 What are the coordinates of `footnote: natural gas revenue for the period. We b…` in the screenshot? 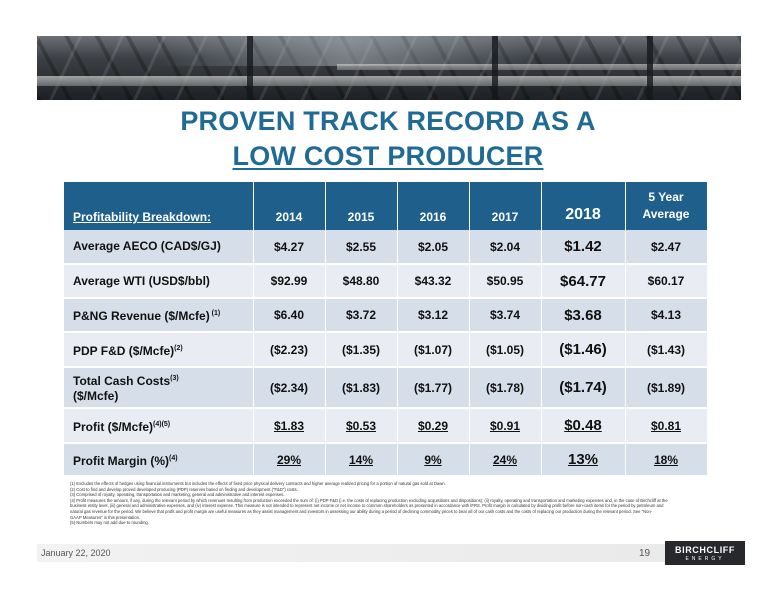 It's located at (361, 511).